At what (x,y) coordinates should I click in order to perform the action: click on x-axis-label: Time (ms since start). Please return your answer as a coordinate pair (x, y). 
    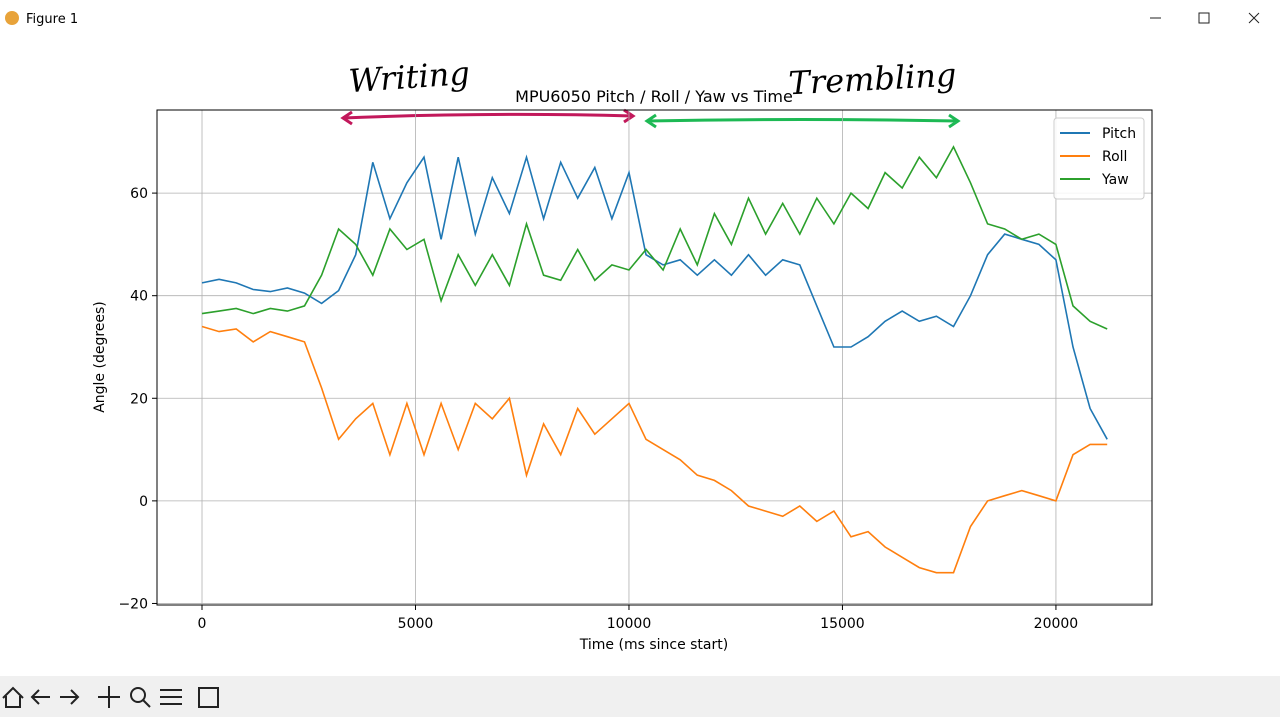
    Looking at the image, I should click on (653, 645).